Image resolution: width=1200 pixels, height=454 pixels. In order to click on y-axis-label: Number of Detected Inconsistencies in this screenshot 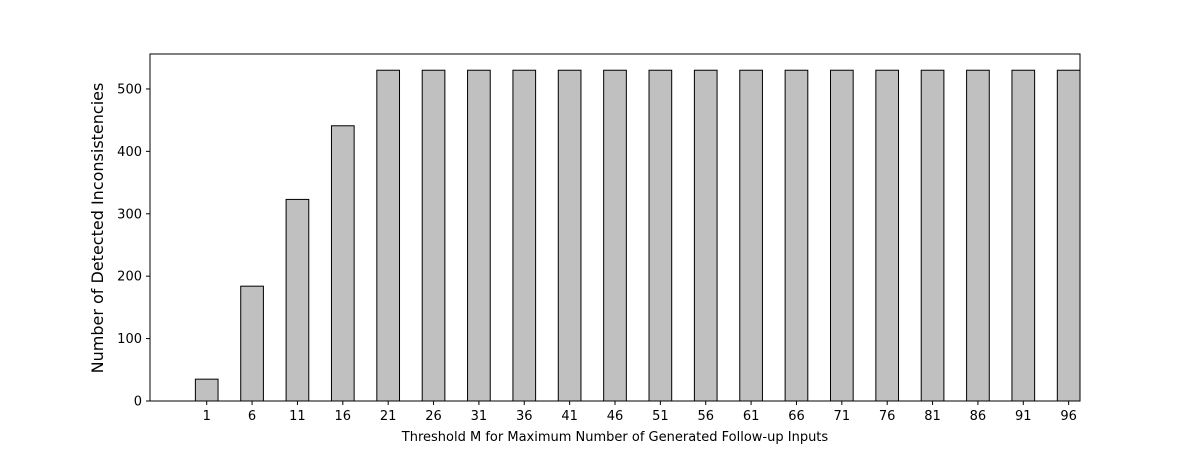, I will do `click(97, 228)`.